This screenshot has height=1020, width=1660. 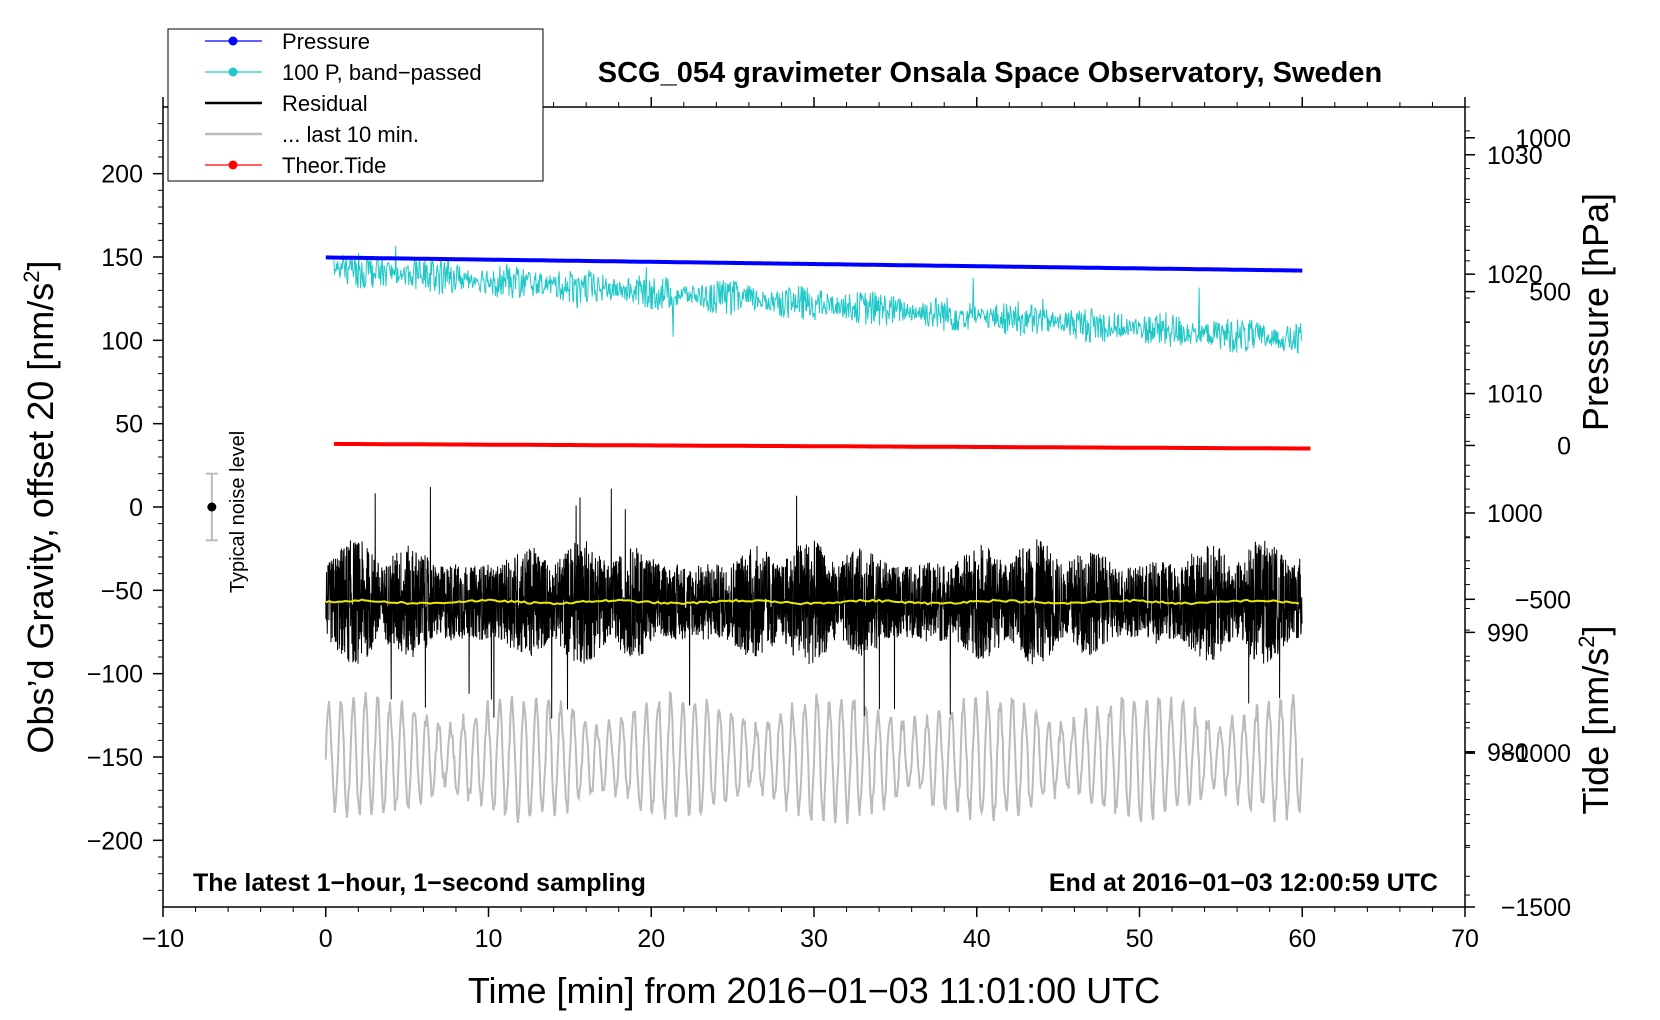 What do you see at coordinates (1243, 883) in the screenshot?
I see `annotation-end-time: End at 2016−01−03 12:00:59 UTC` at bounding box center [1243, 883].